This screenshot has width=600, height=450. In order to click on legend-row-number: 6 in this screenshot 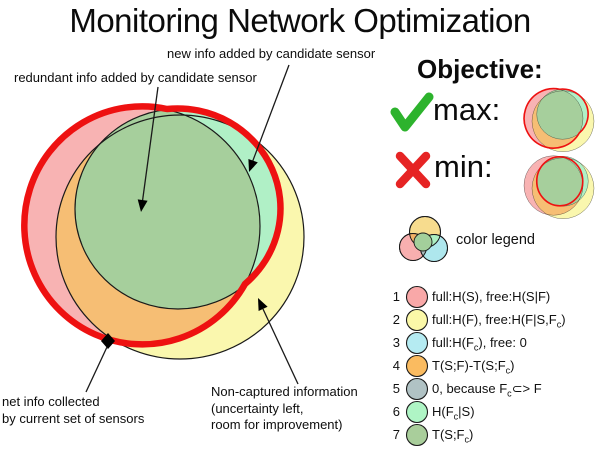, I will do `click(396, 411)`.